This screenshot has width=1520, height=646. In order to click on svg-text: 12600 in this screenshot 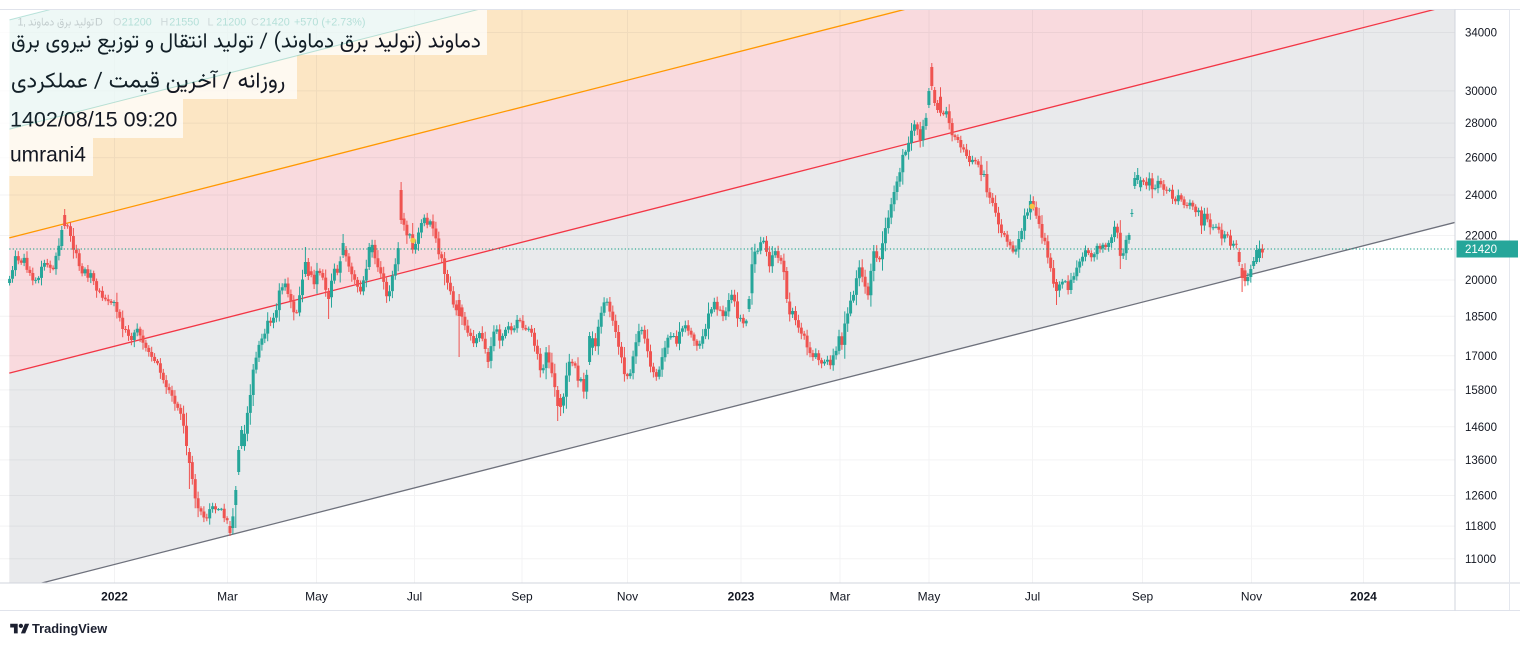, I will do `click(1481, 497)`.